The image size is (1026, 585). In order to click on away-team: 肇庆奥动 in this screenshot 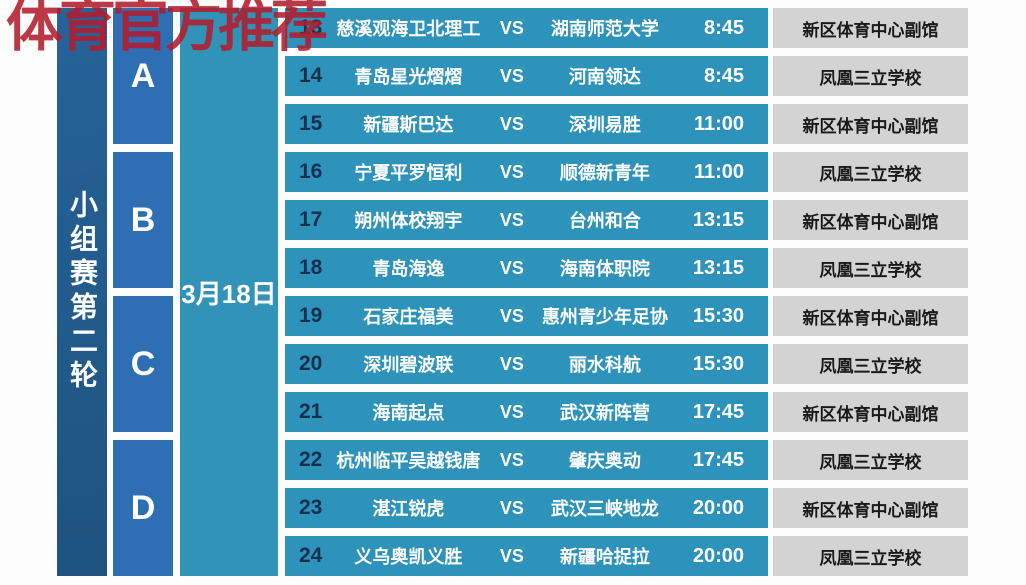, I will do `click(604, 461)`.